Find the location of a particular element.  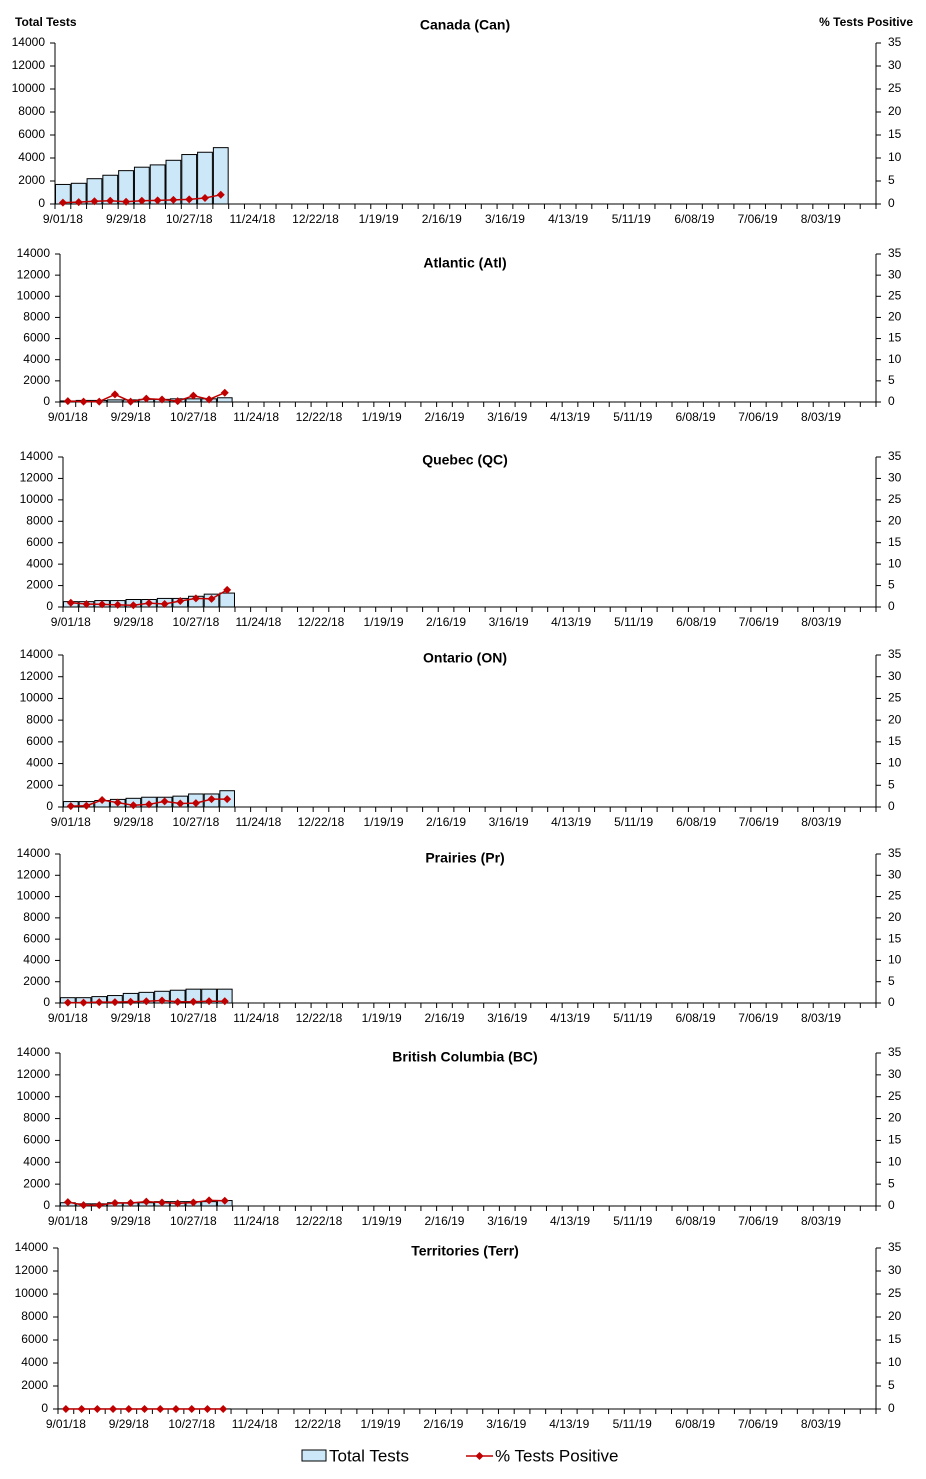

y2-axis-title: % Tests Positive is located at coordinates (866, 22).